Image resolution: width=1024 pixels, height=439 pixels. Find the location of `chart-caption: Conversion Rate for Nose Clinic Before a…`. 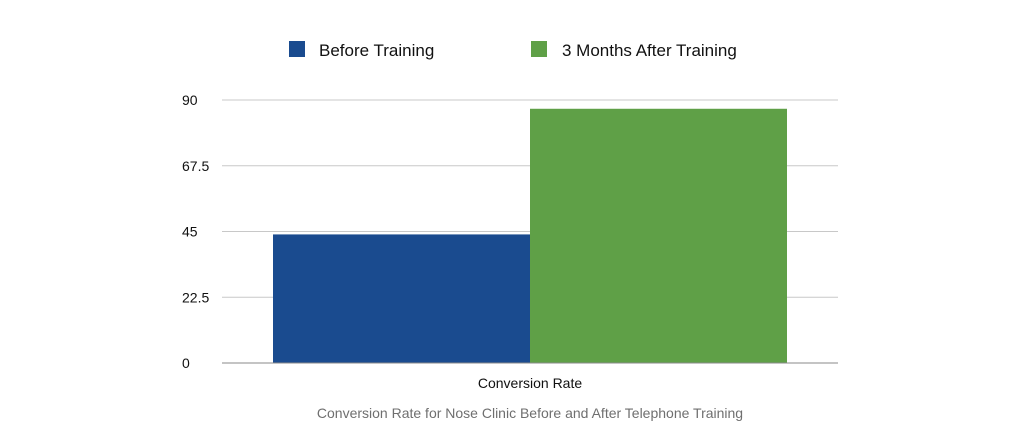

chart-caption: Conversion Rate for Nose Clinic Before a… is located at coordinates (530, 413).